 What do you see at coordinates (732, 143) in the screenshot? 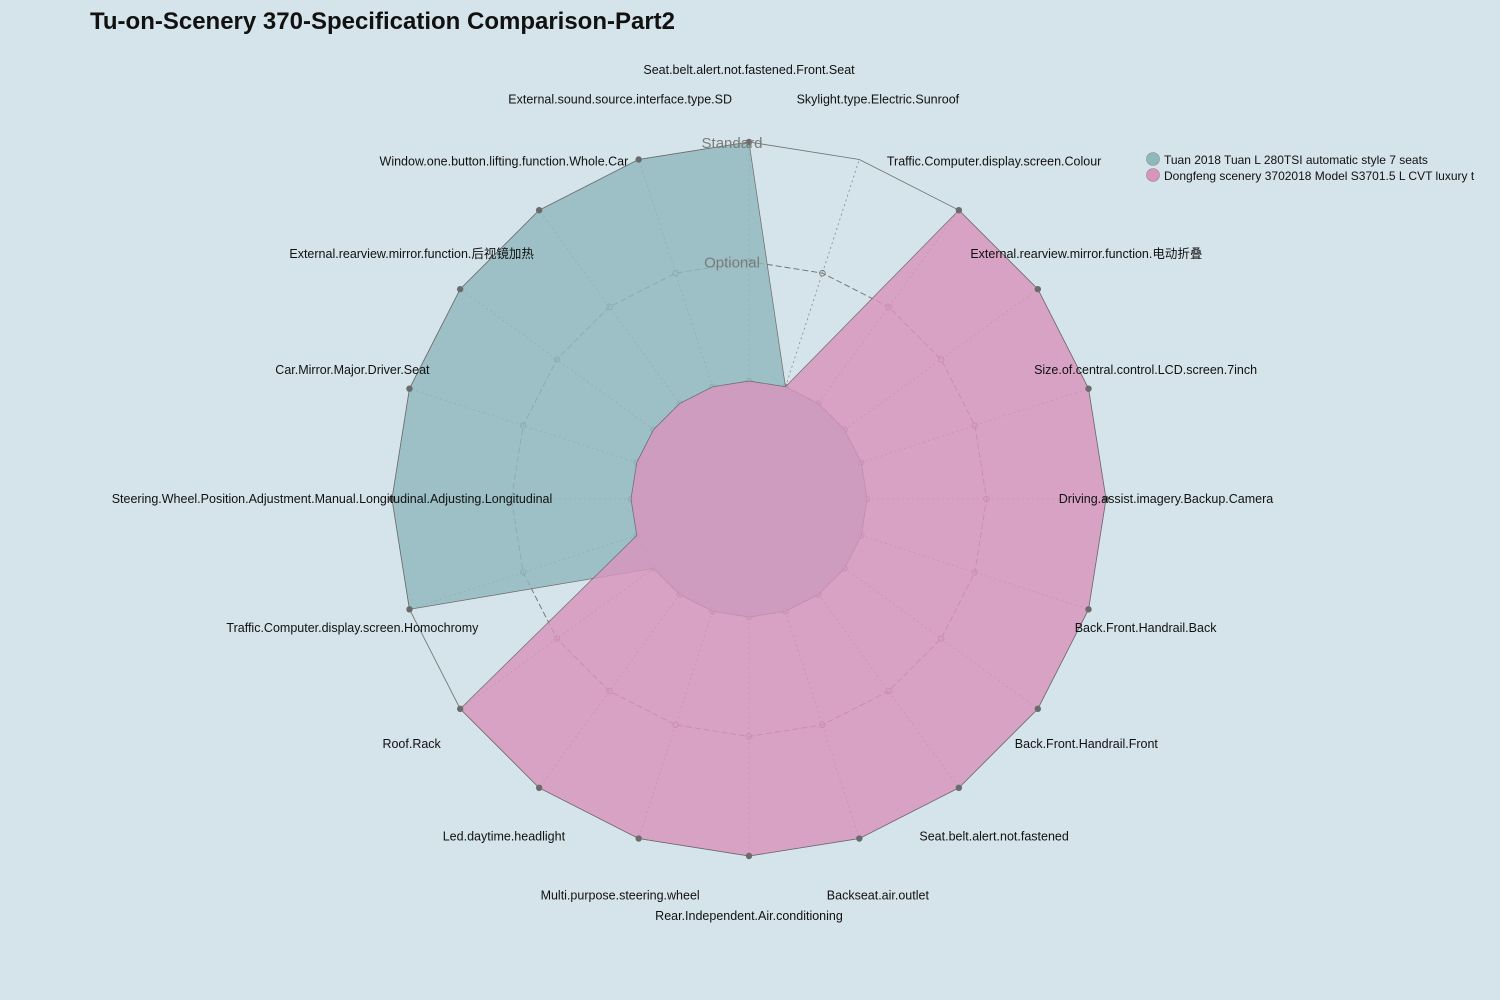
I see `level-label: Standard` at bounding box center [732, 143].